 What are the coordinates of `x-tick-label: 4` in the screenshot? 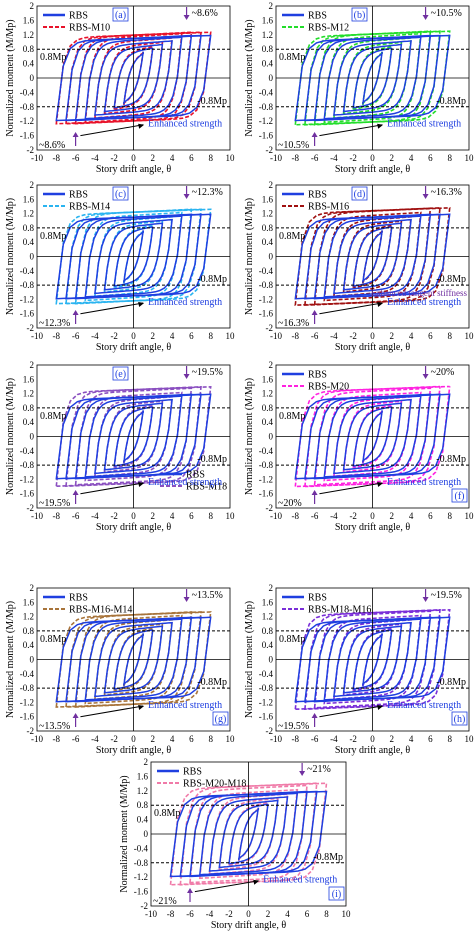 It's located at (172, 739).